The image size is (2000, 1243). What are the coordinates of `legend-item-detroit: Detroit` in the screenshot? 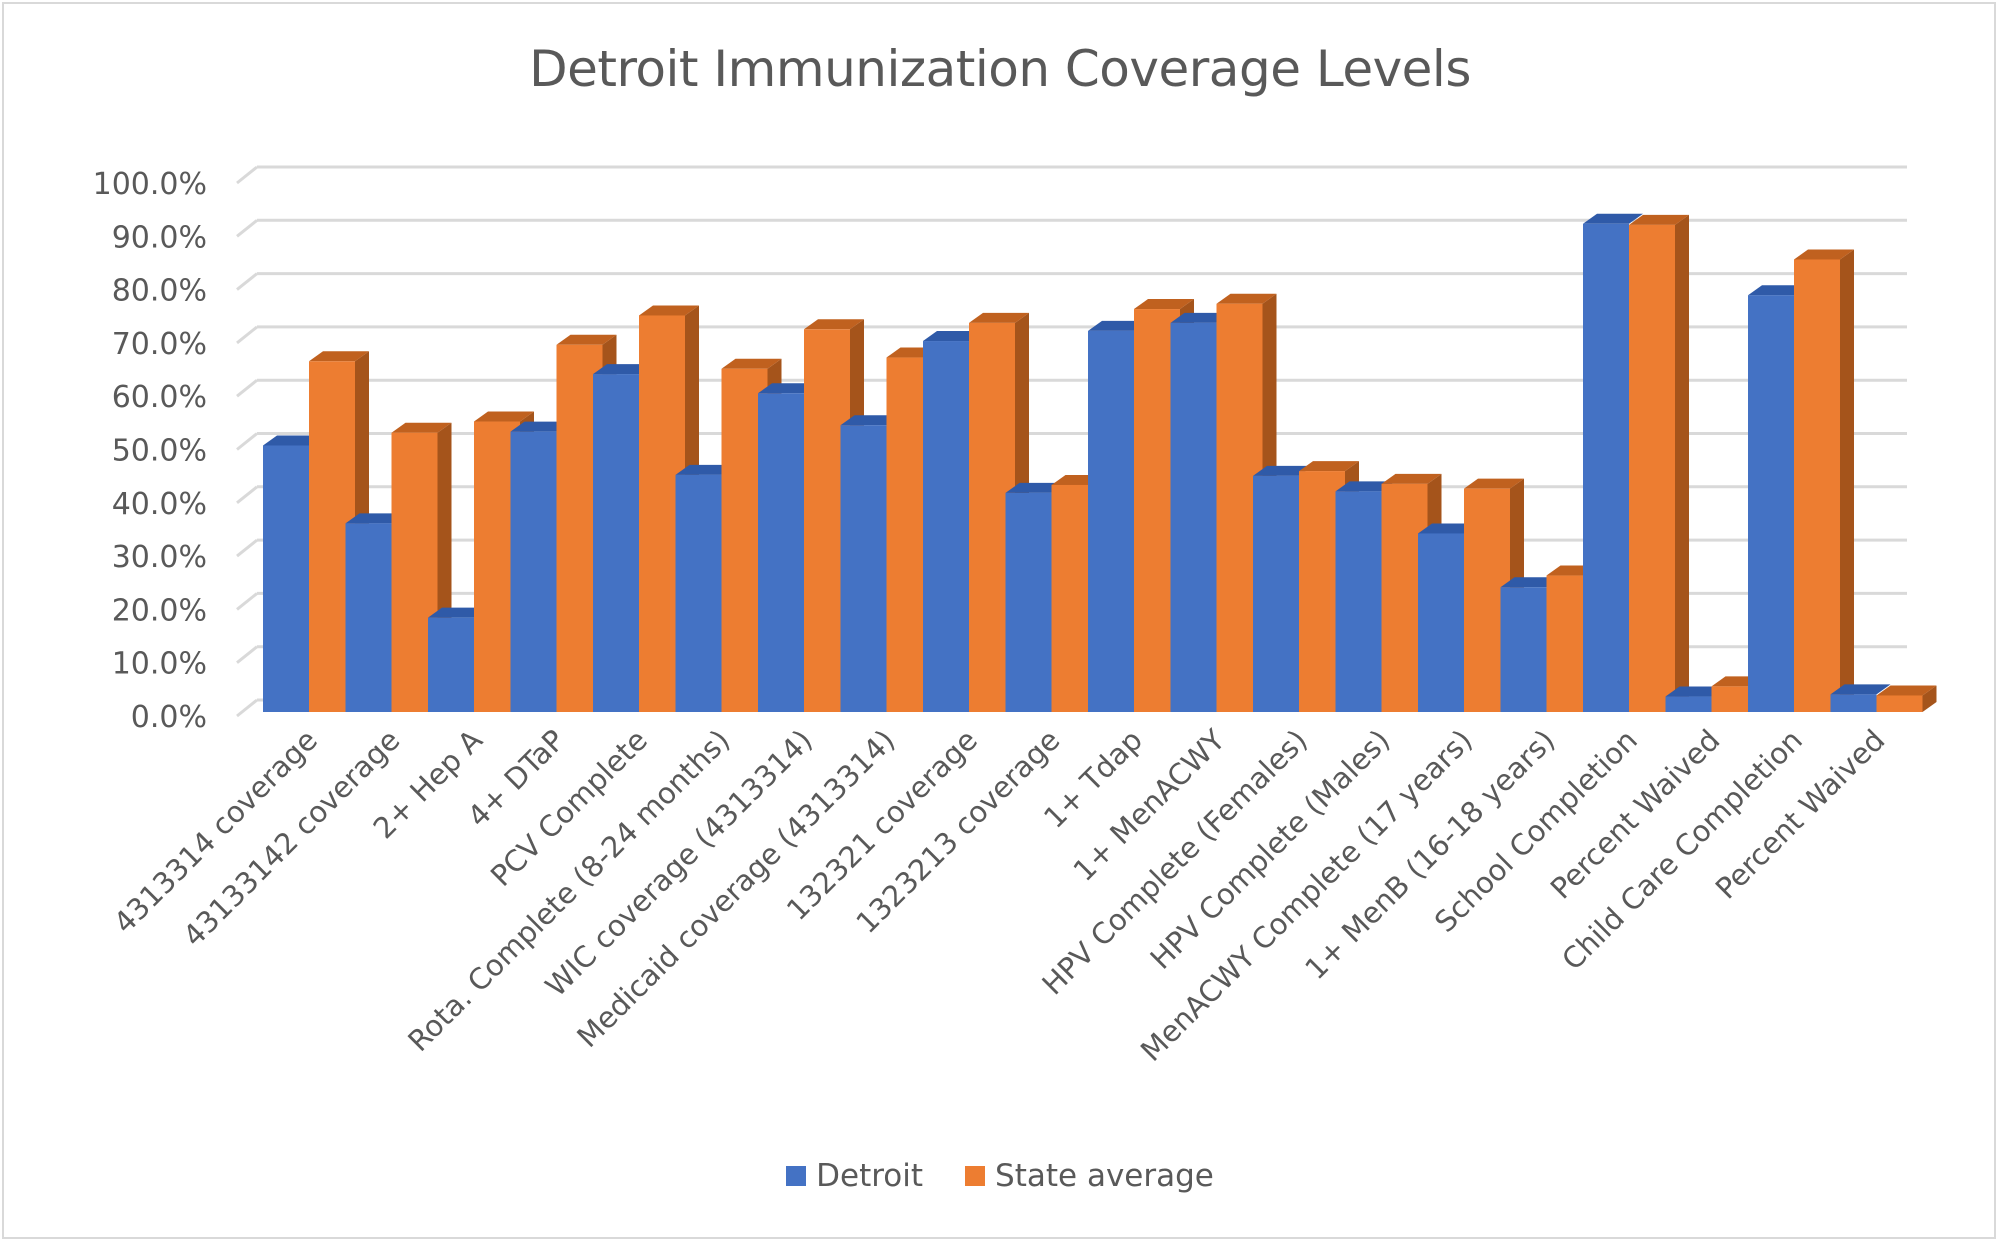 It's located at (854, 1176).